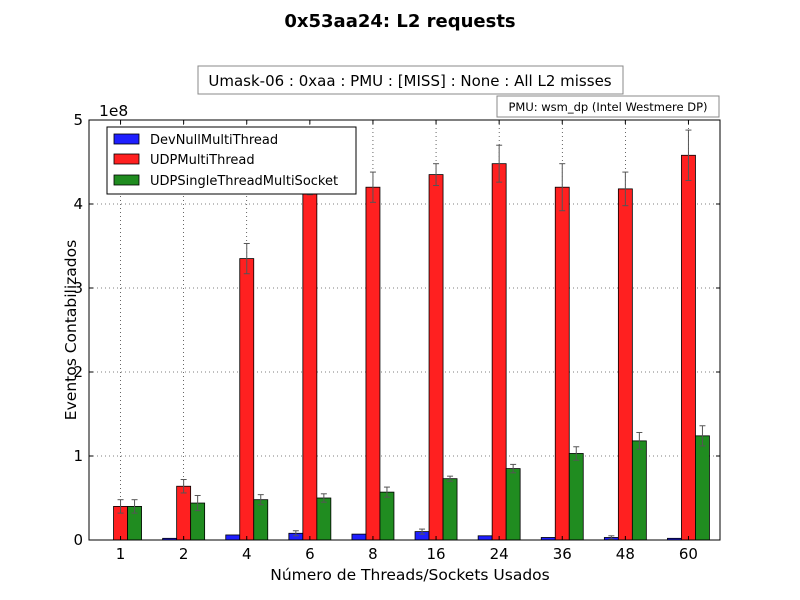 The height and width of the screenshot is (600, 800). I want to click on x-axis-label: Número de Threads/Sockets Usados, so click(410, 575).